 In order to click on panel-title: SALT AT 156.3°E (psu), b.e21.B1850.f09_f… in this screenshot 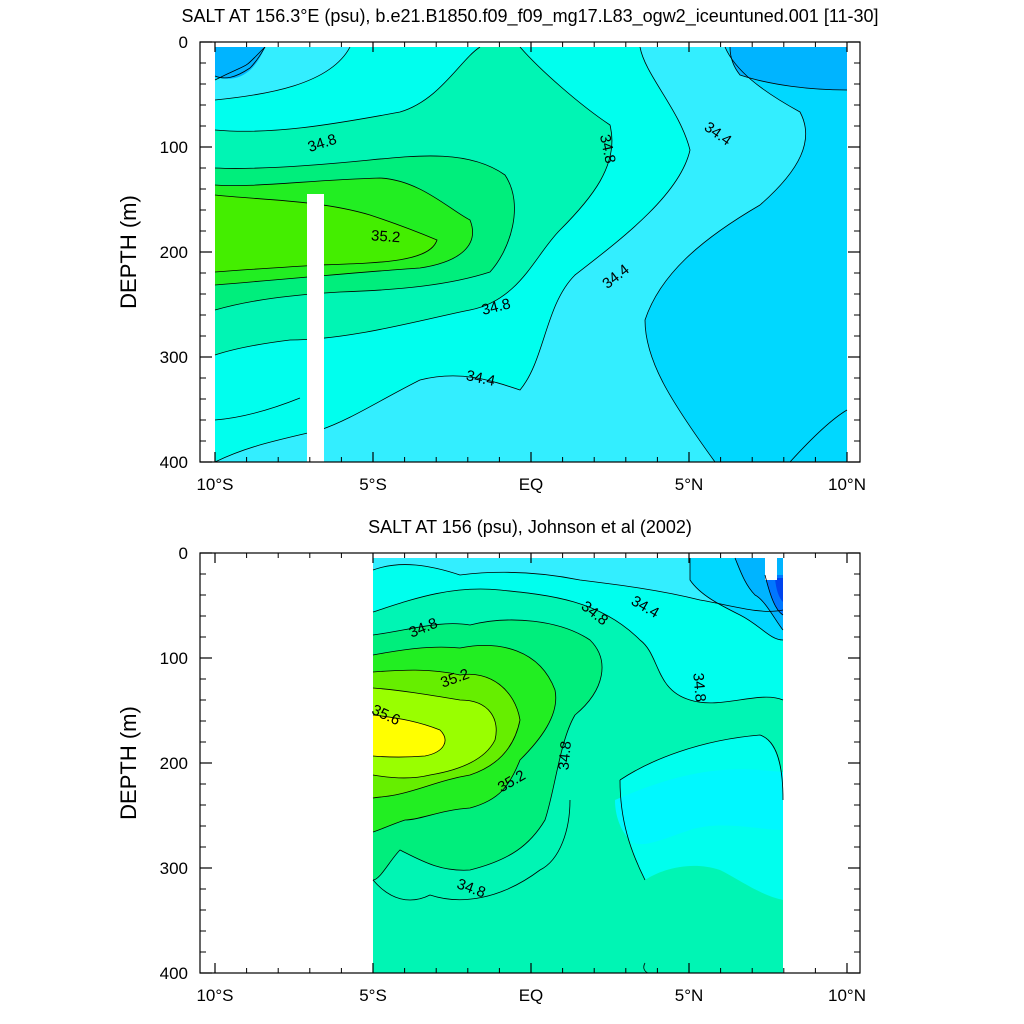, I will do `click(529, 16)`.